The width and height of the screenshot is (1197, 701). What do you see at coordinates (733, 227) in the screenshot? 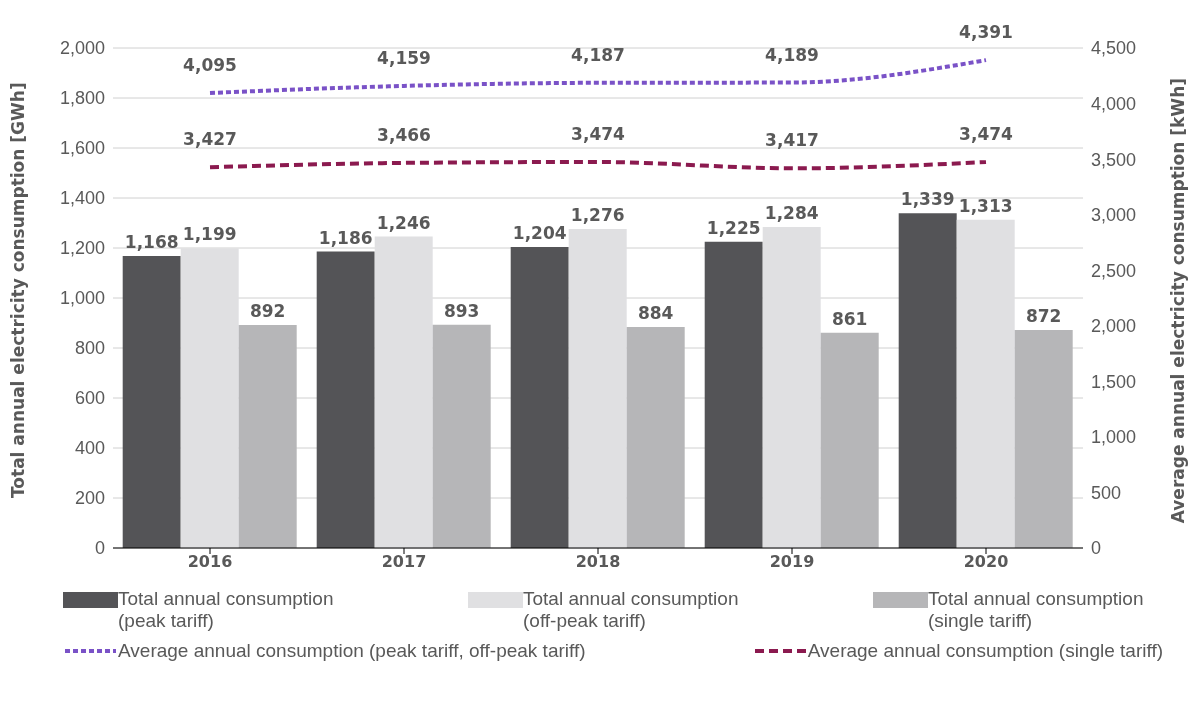
I see `data-label: 1,225` at bounding box center [733, 227].